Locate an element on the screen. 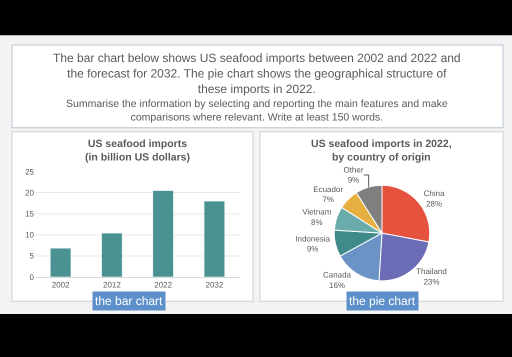 The height and width of the screenshot is (357, 512). y-tick-label: 15 is located at coordinates (30, 214).